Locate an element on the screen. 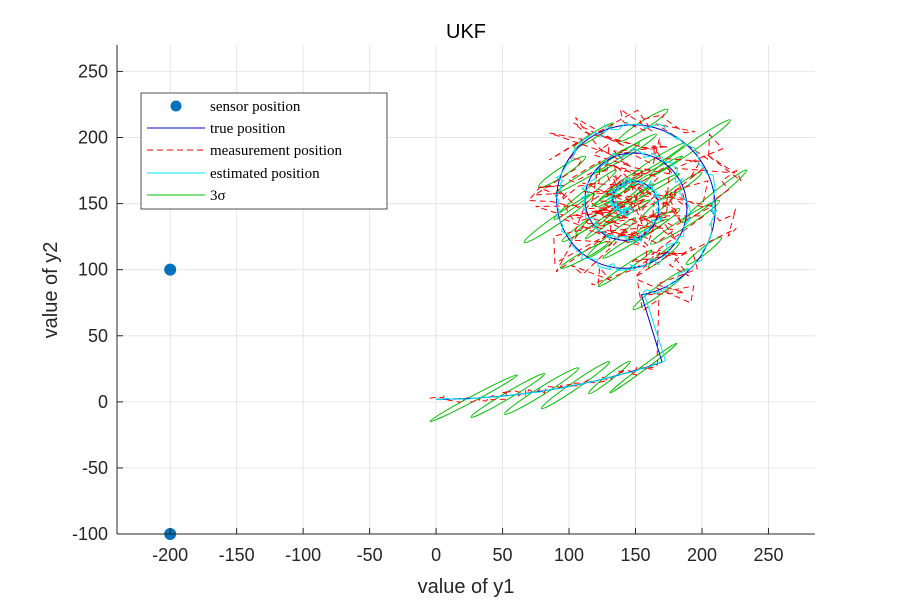  x-tick-label: -200 is located at coordinates (170, 555).